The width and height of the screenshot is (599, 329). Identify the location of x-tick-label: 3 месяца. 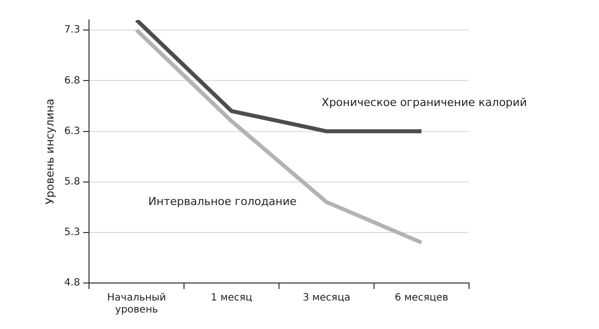
(326, 298).